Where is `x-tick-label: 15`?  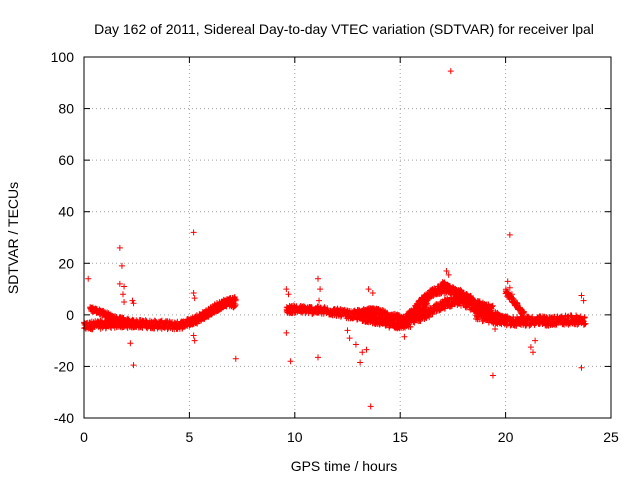 x-tick-label: 15 is located at coordinates (400, 437).